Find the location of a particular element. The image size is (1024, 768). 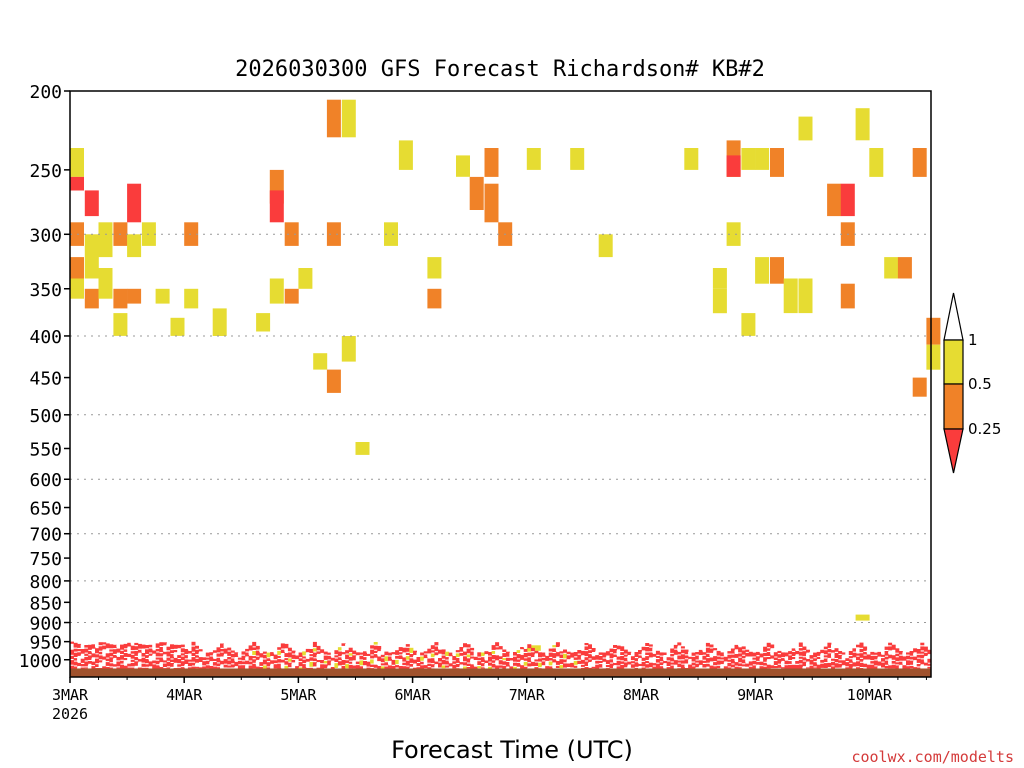

credit-text: coolwx.com/modelts is located at coordinates (932, 757).